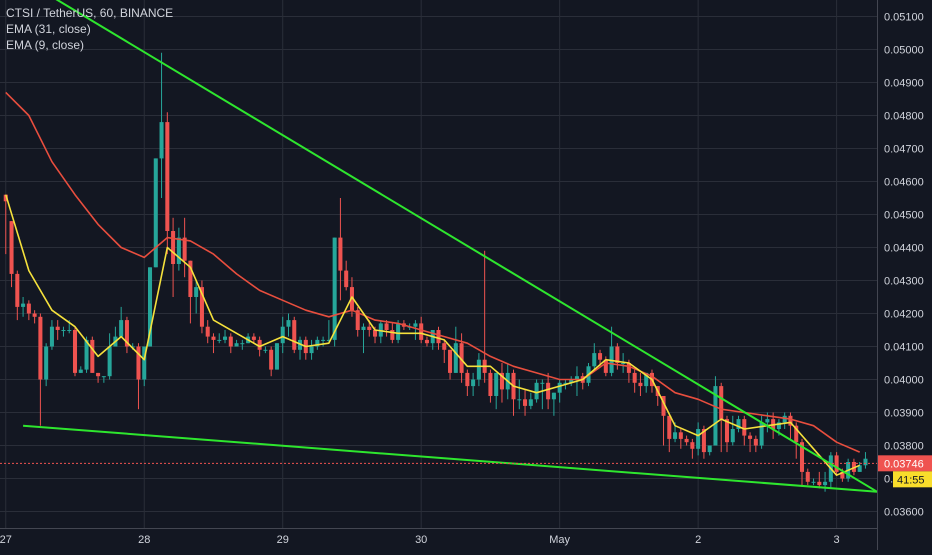  I want to click on y-tick-label: 0.04800, so click(904, 117).